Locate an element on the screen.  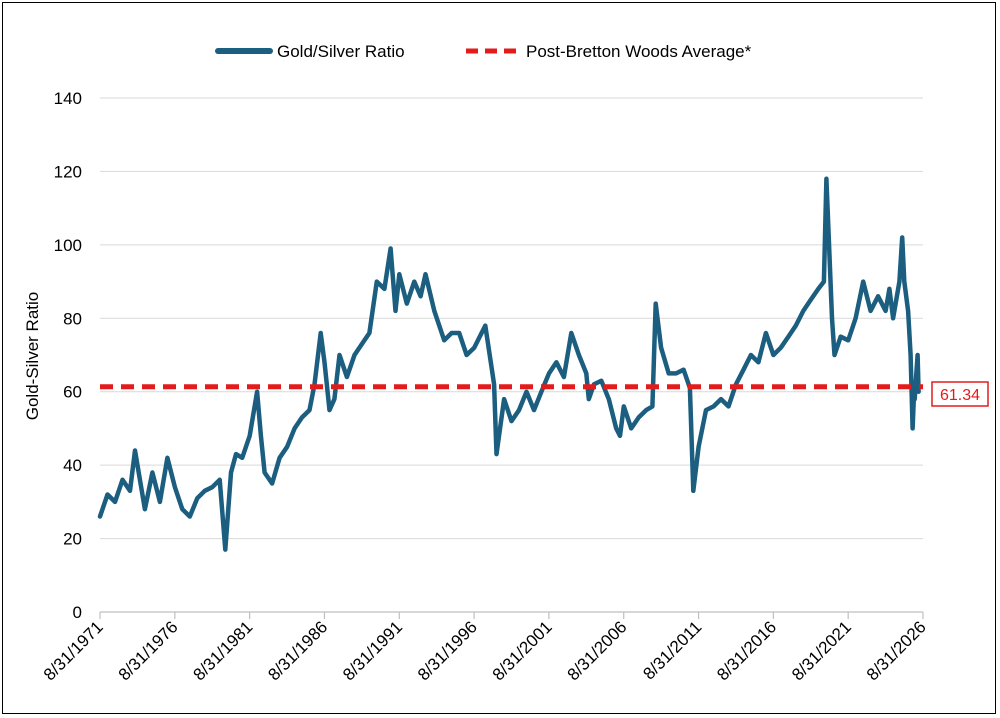
x-tick-label: 8/31/2026 is located at coordinates (896, 650).